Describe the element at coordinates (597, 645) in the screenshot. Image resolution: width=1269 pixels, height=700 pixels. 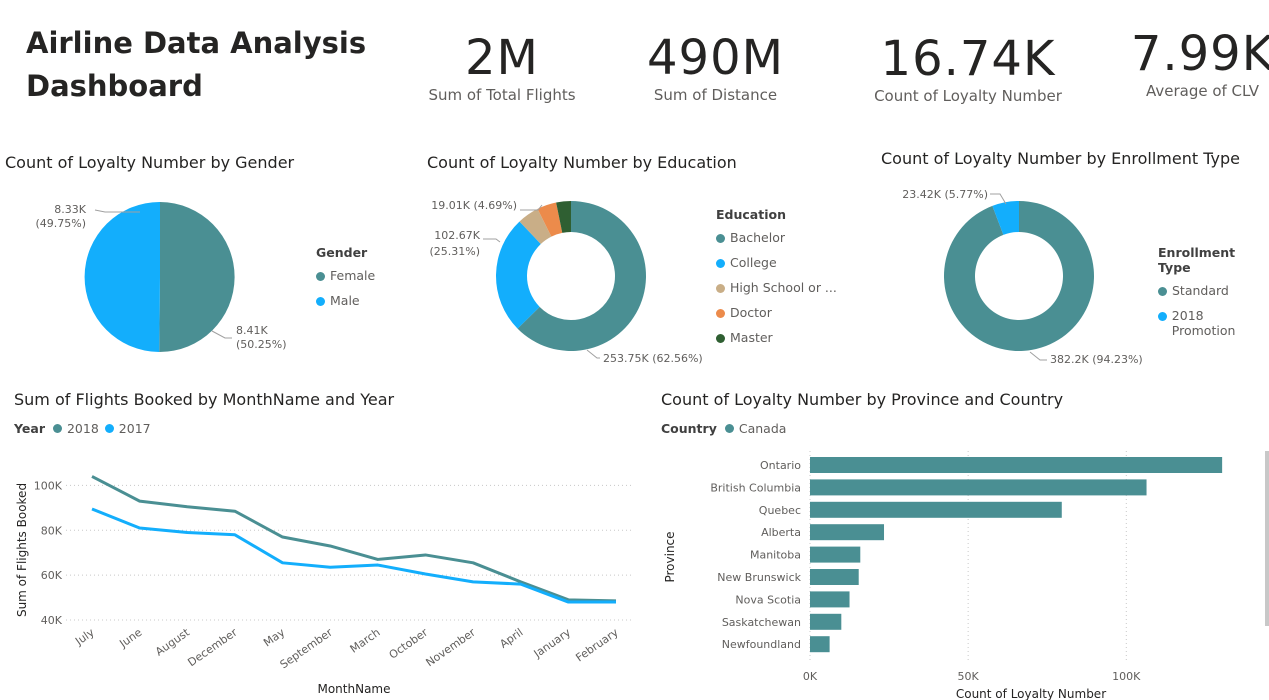
I see `x-tick-label: February` at that location.